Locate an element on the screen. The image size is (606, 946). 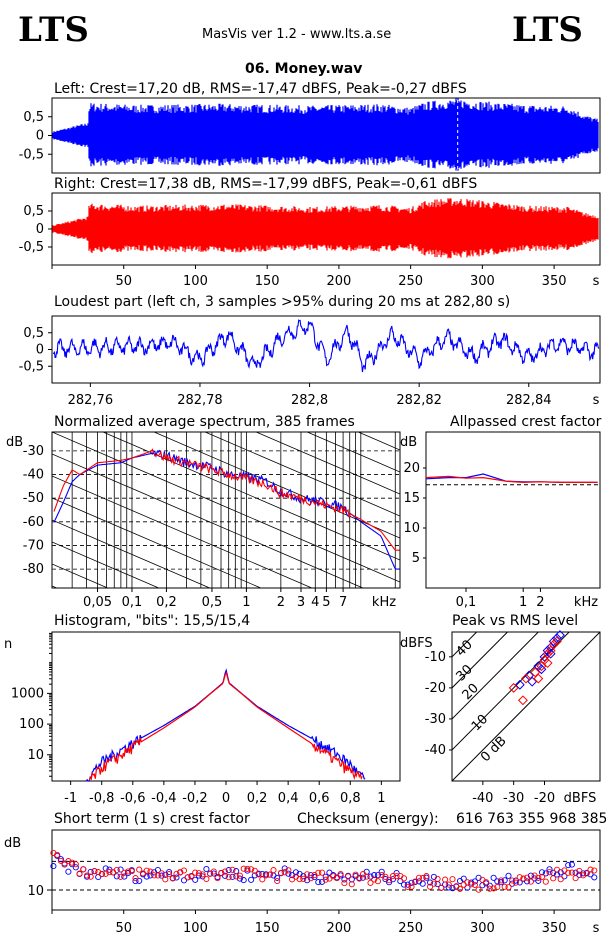
short-term-crest-xtick-label: 200 is located at coordinates (338, 928).